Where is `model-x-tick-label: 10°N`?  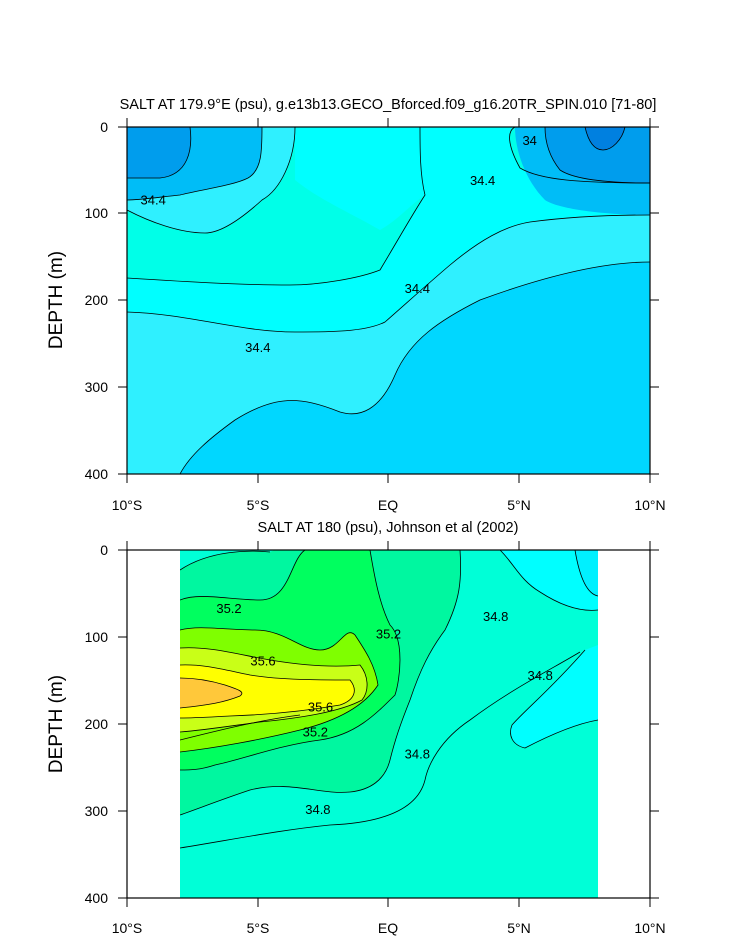
model-x-tick-label: 10°N is located at coordinates (649, 505).